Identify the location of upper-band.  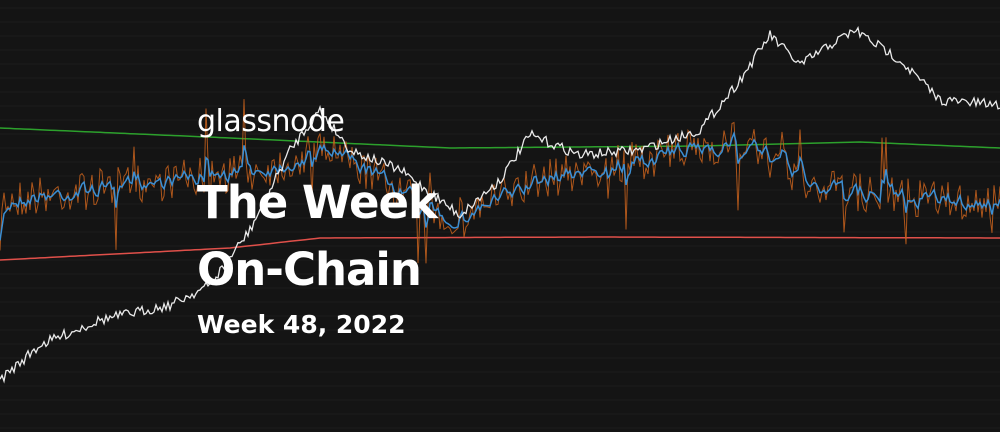
(500, 138).